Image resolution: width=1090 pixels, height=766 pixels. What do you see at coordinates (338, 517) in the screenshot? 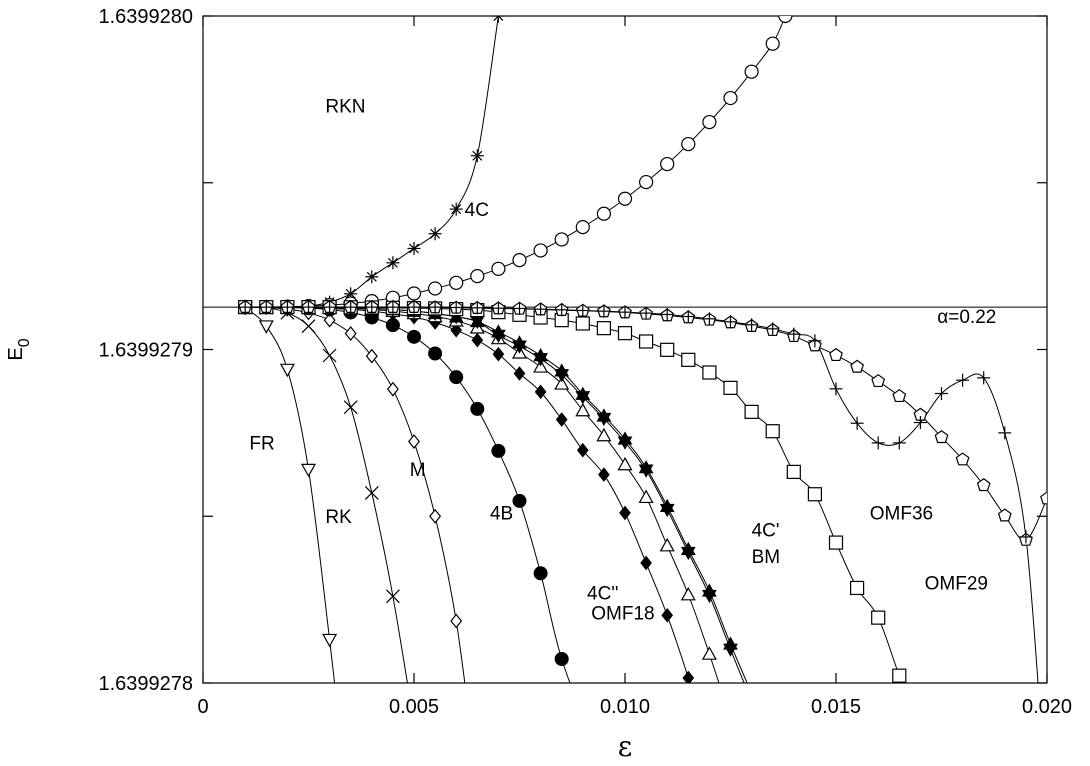
I see `curve-label-rk: RK` at bounding box center [338, 517].